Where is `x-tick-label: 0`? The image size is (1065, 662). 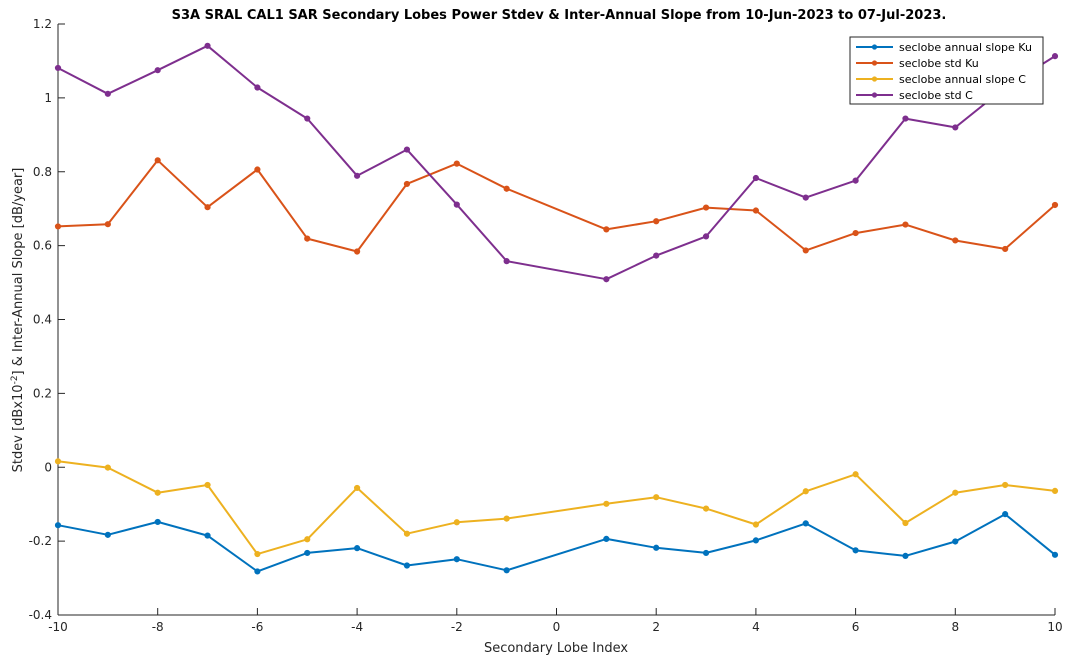
x-tick-label: 0 is located at coordinates (557, 627).